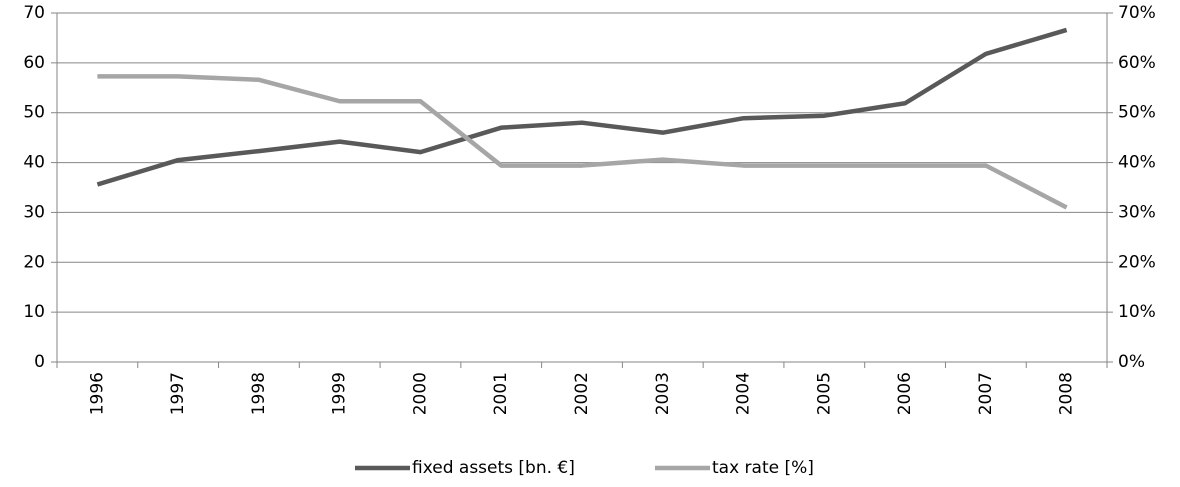 This screenshot has width=1180, height=487. What do you see at coordinates (986, 393) in the screenshot?
I see `x-tick-label: 2007` at bounding box center [986, 393].